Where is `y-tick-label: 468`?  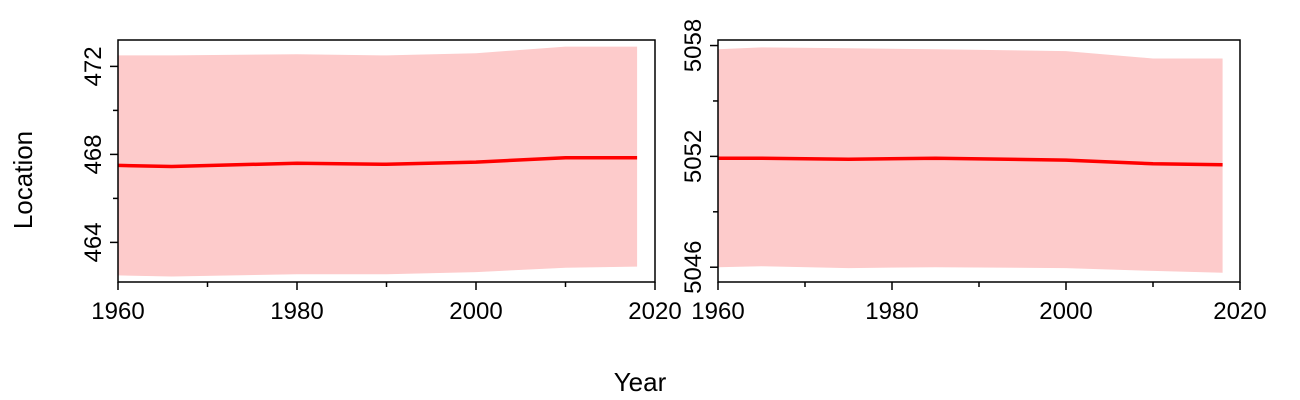 y-tick-label: 468 is located at coordinates (93, 154).